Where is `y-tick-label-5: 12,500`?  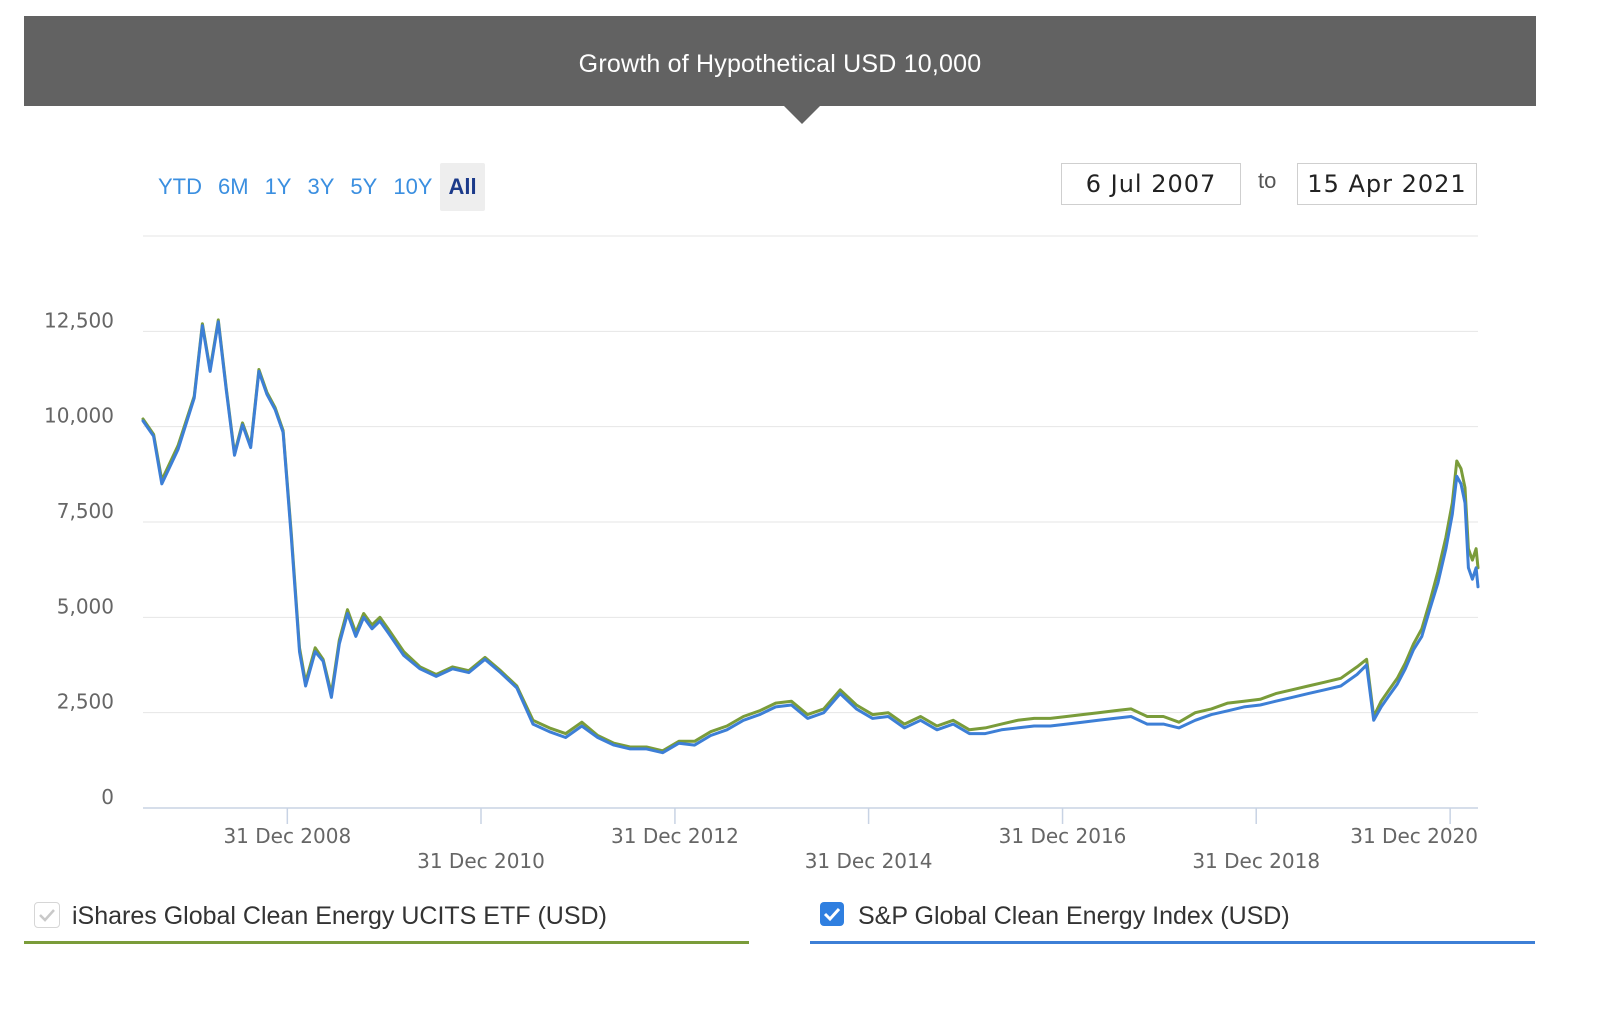 y-tick-label-5: 12,500 is located at coordinates (79, 320).